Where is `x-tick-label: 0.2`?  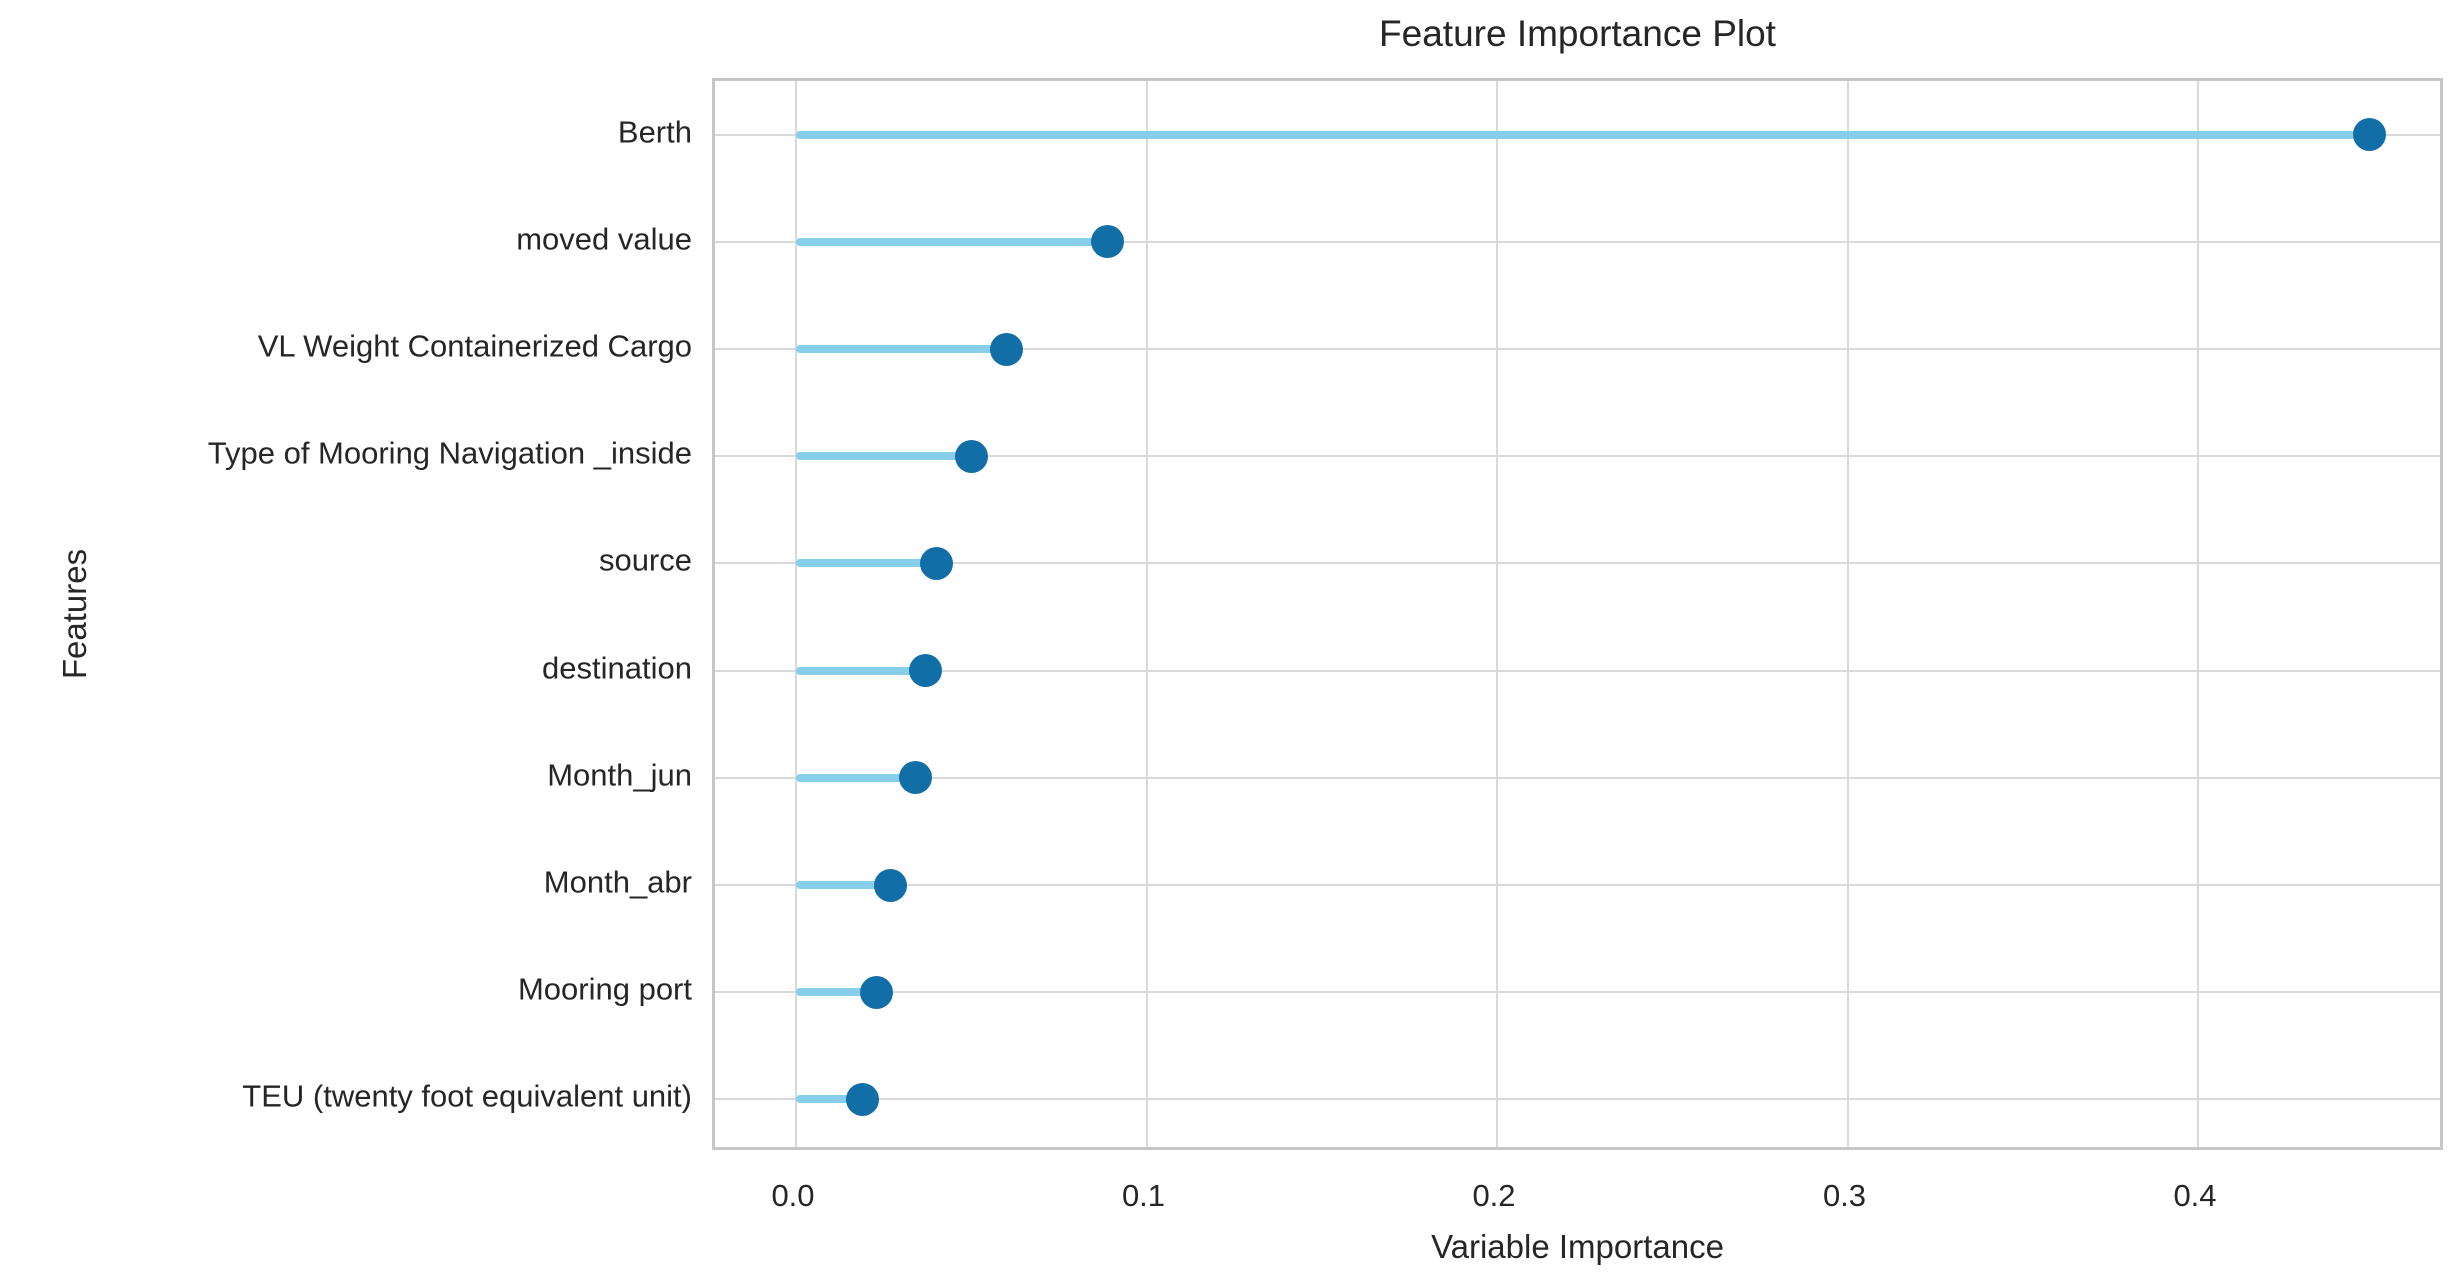
x-tick-label: 0.2 is located at coordinates (1494, 1195).